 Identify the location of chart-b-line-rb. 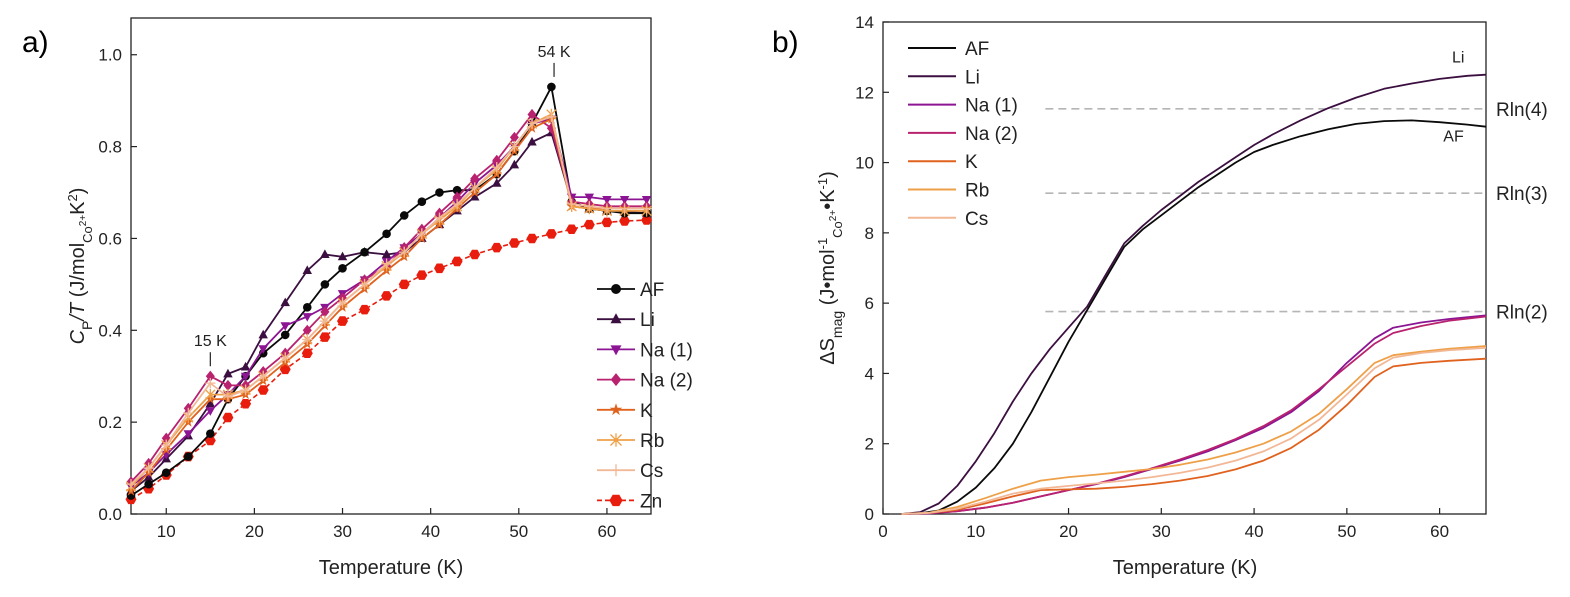
(1194, 430).